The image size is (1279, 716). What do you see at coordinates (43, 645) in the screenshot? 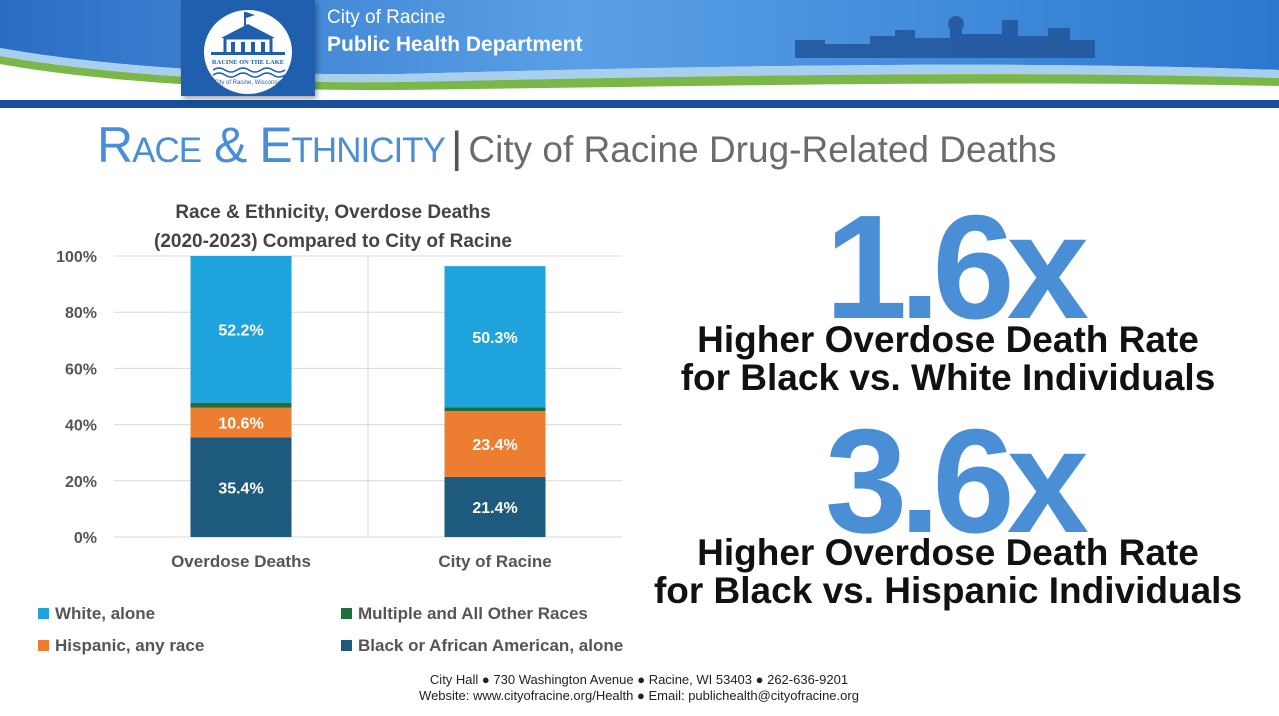
I see `legend-swatch-hispanic` at bounding box center [43, 645].